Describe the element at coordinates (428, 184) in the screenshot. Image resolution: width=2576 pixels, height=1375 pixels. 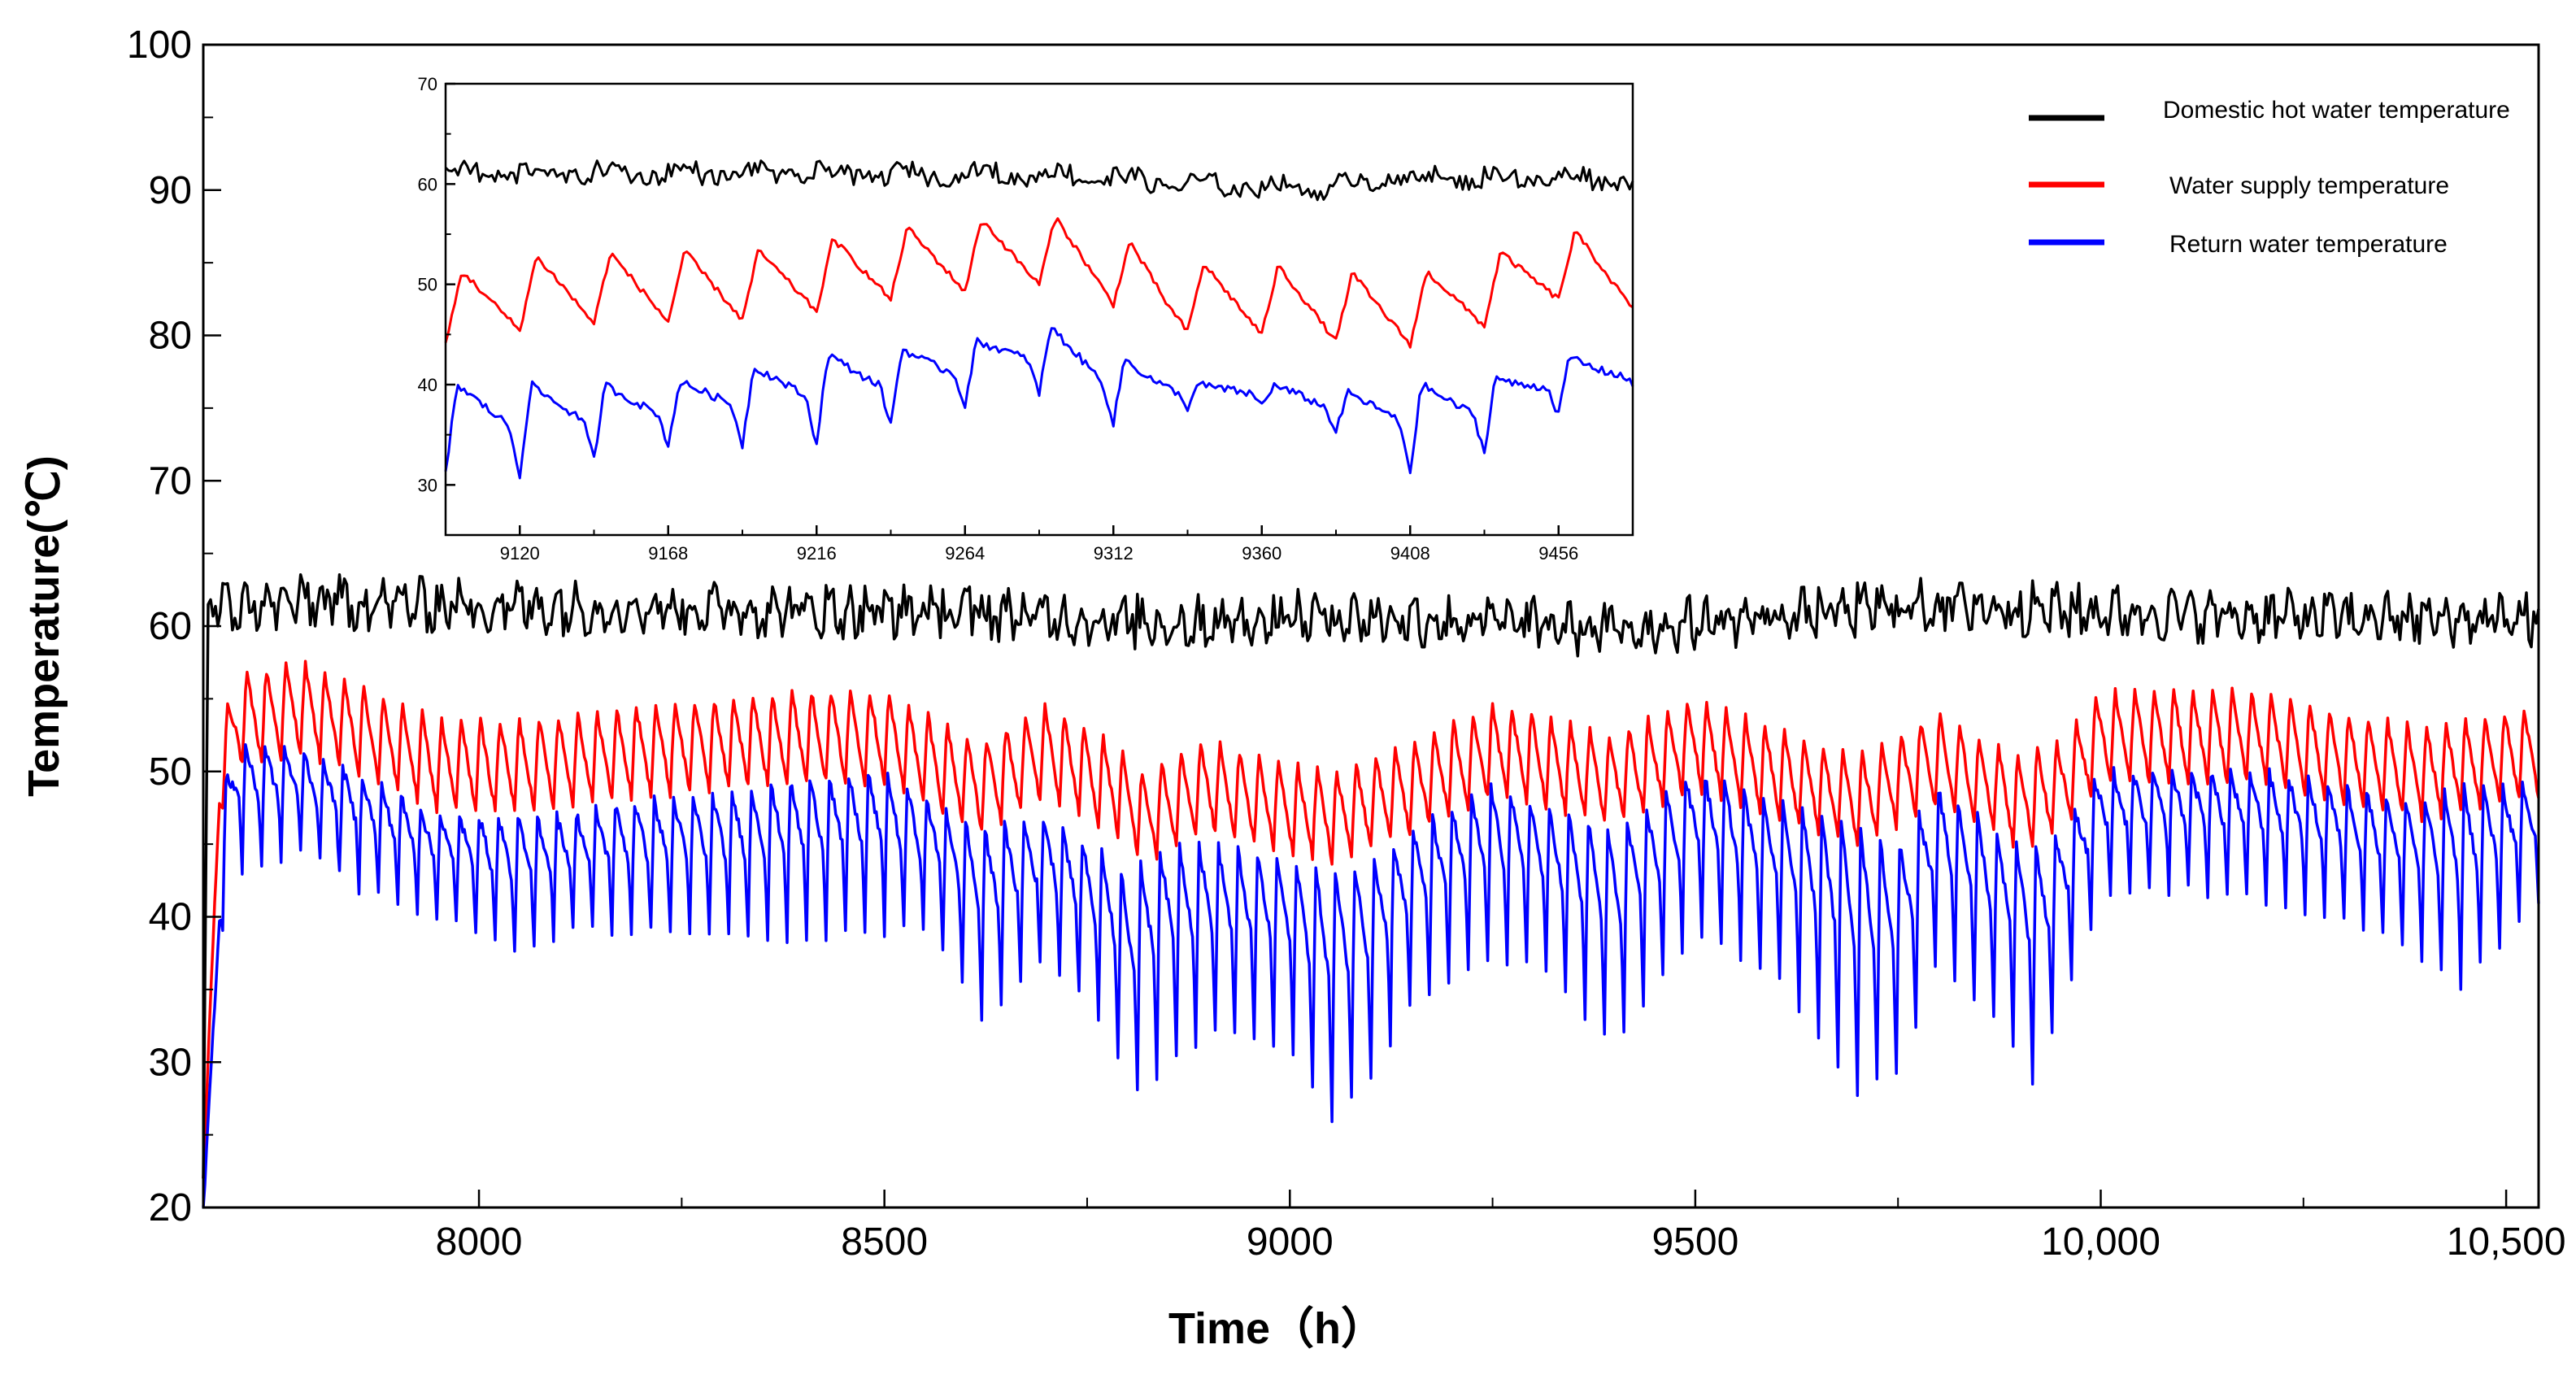
I see `inset-y-tick-label: 60` at that location.